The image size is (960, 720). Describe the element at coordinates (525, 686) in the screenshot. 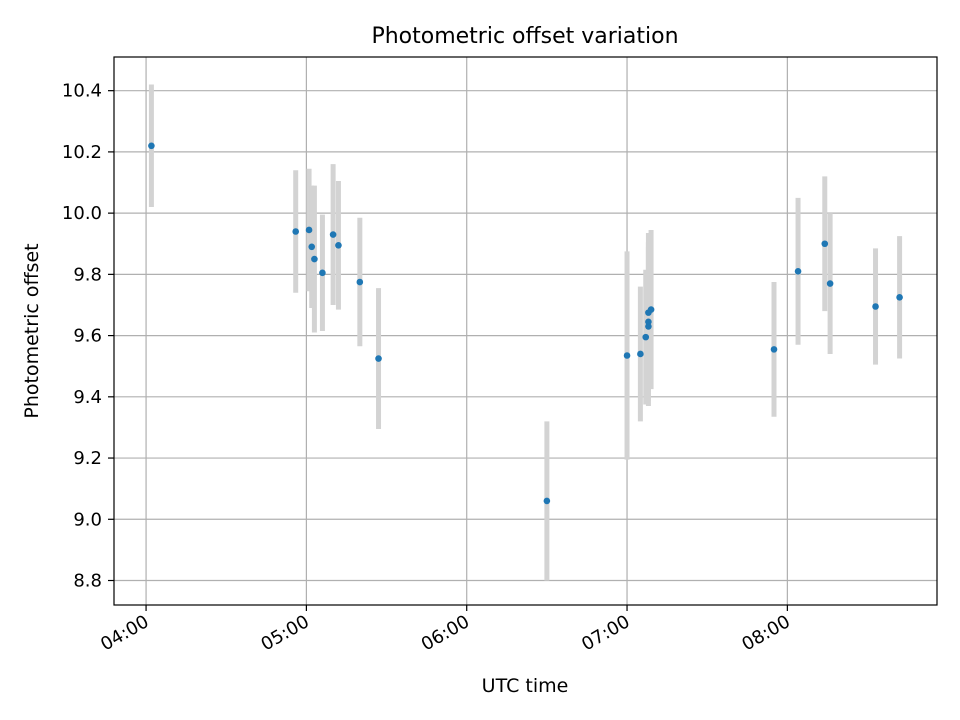

I see `x-axis-label: UTC time` at that location.